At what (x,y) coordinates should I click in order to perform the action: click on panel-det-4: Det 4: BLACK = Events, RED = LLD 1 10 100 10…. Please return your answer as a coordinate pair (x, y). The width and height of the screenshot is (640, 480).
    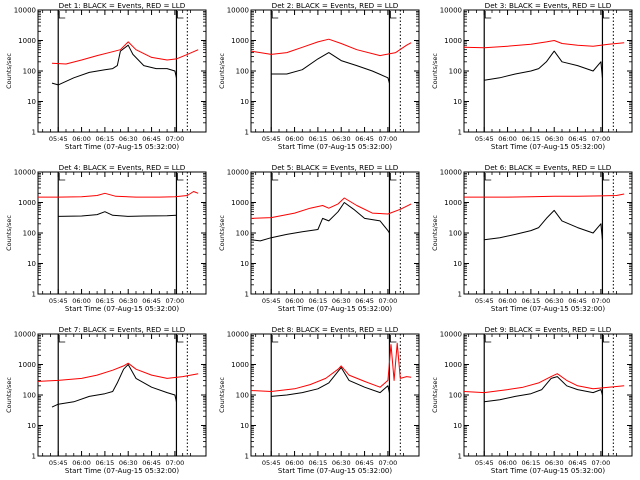
    Looking at the image, I should click on (106, 238).